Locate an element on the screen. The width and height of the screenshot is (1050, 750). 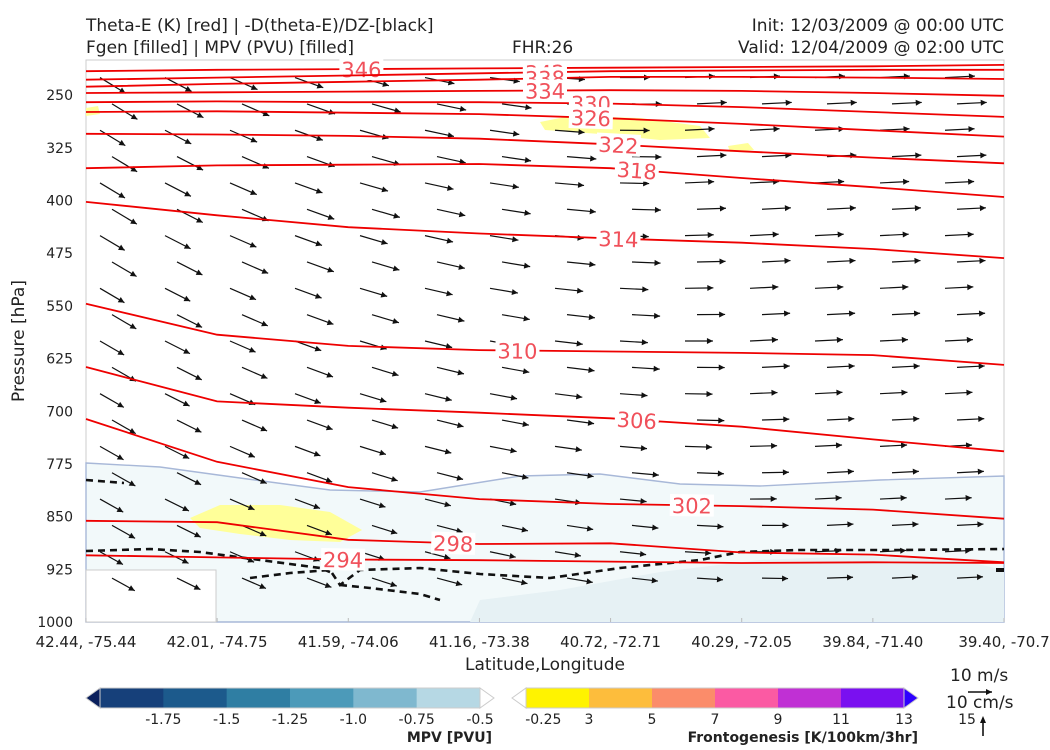
theta-e-label: 306 is located at coordinates (637, 421).